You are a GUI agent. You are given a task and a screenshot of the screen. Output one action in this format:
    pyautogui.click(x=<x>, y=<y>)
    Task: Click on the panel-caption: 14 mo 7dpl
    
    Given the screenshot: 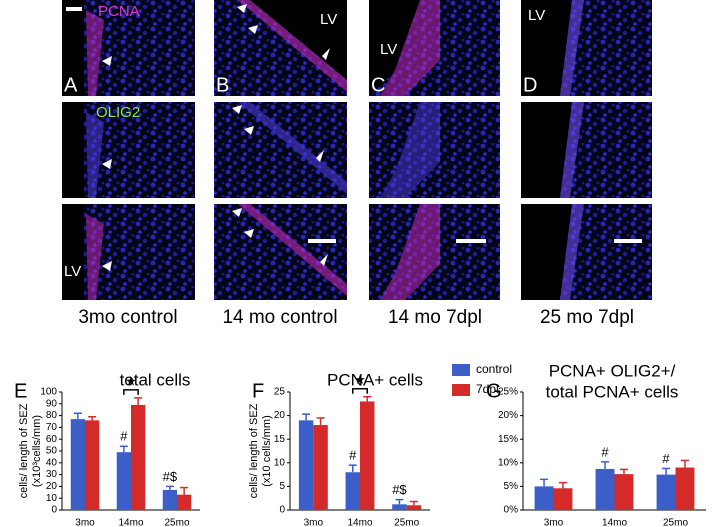 What is the action you would take?
    pyautogui.click(x=435, y=317)
    